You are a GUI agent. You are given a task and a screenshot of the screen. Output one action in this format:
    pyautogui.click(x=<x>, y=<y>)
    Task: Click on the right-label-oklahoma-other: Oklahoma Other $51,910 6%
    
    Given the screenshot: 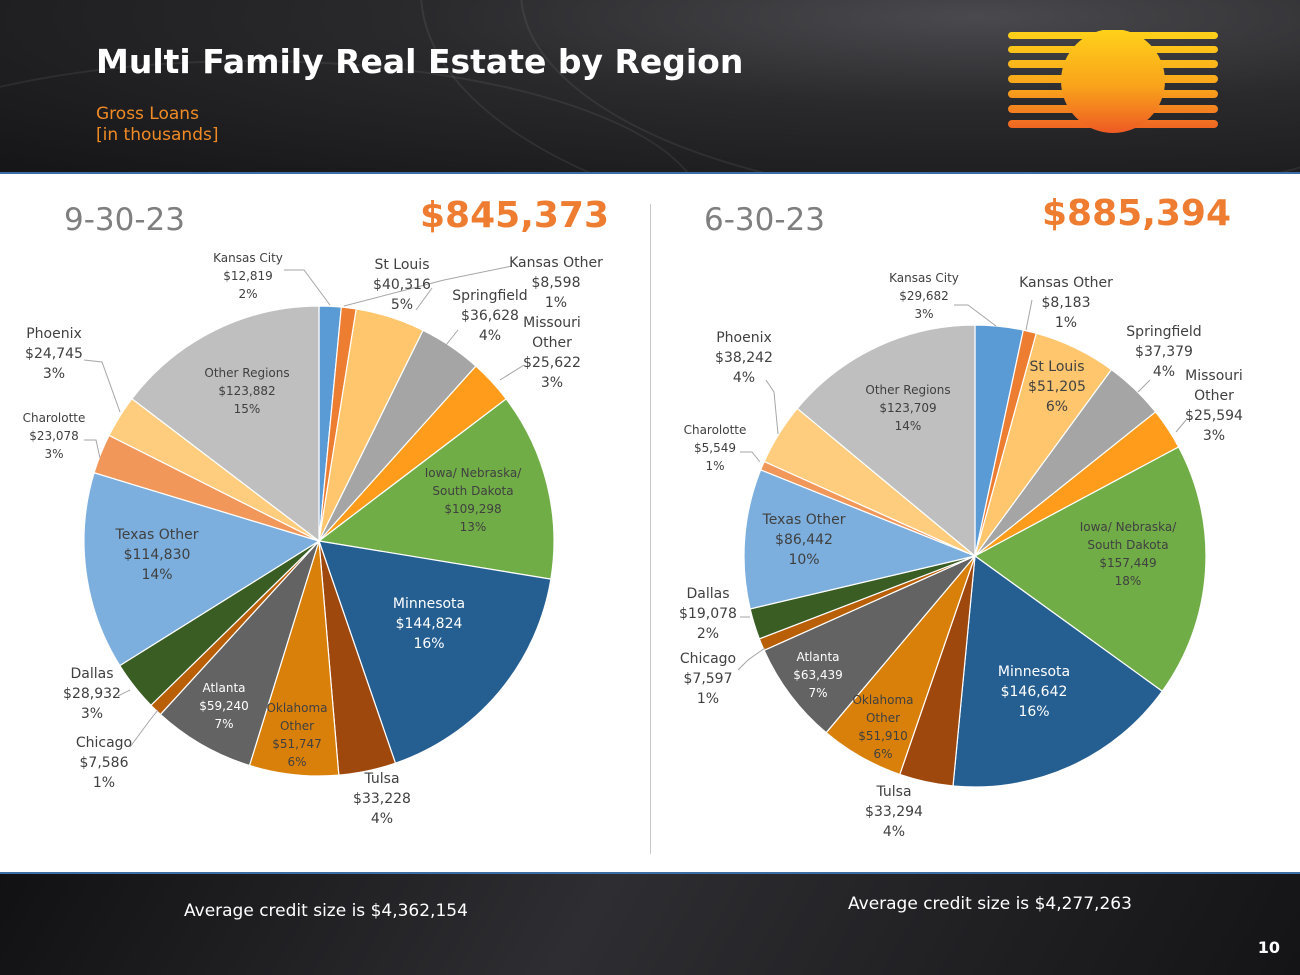 What is the action you would take?
    pyautogui.click(x=882, y=727)
    